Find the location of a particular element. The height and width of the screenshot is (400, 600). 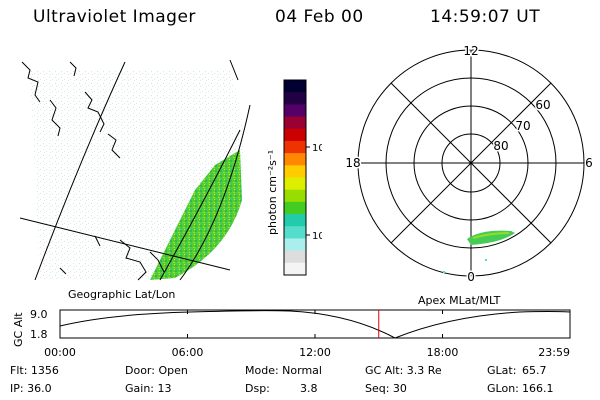

dsp-label: Dsp: is located at coordinates (257, 388).